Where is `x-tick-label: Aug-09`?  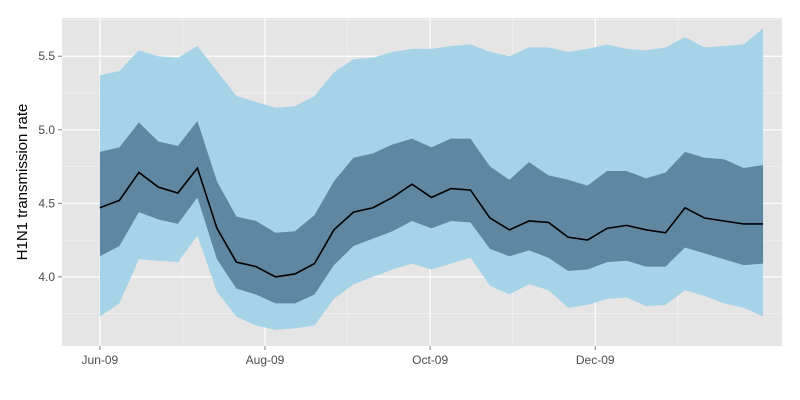
x-tick-label: Aug-09 is located at coordinates (265, 360).